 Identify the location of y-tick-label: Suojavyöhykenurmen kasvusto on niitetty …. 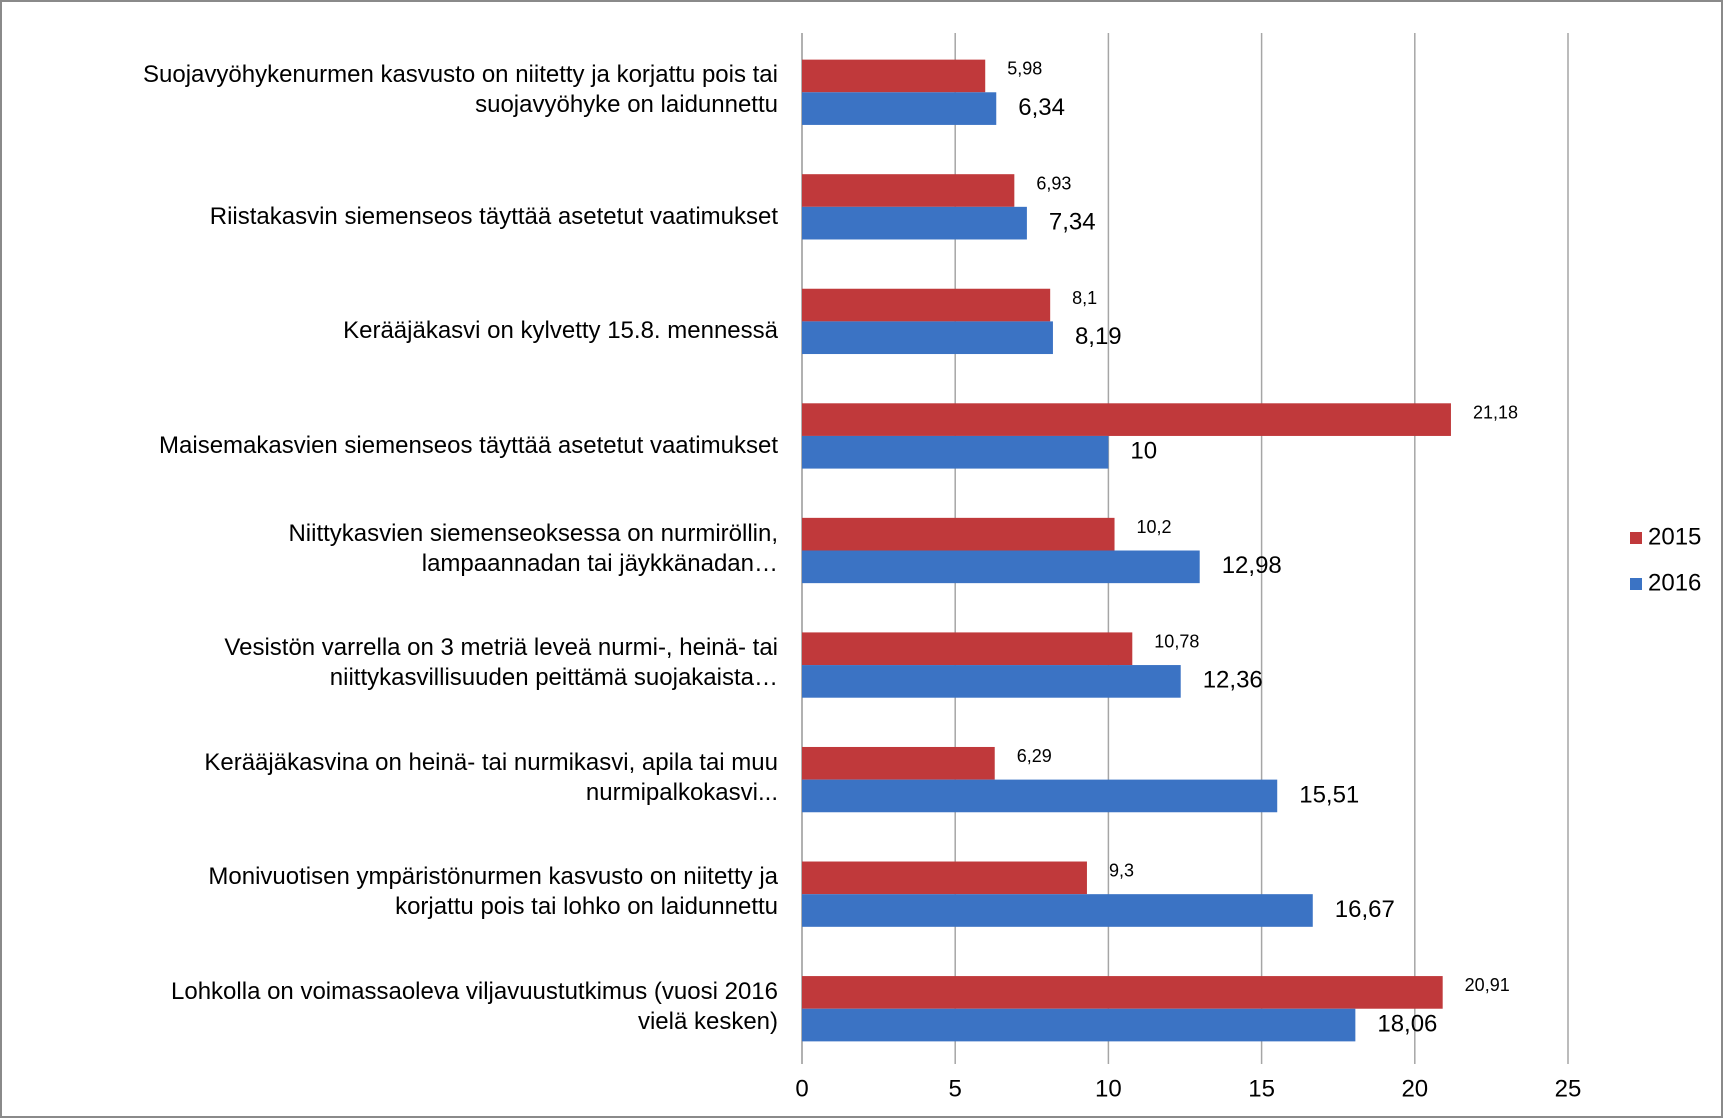
(460, 90).